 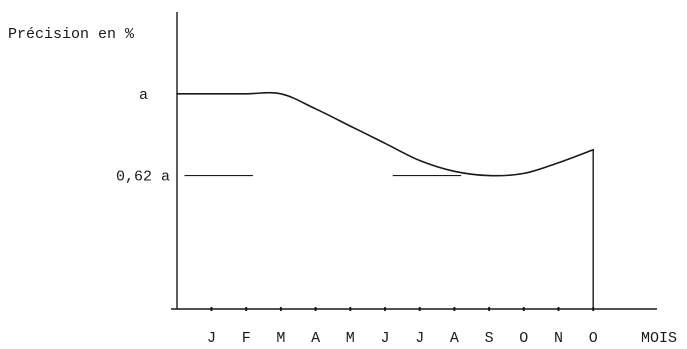 What do you see at coordinates (143, 95) in the screenshot?
I see `y-tick-label: a` at bounding box center [143, 95].